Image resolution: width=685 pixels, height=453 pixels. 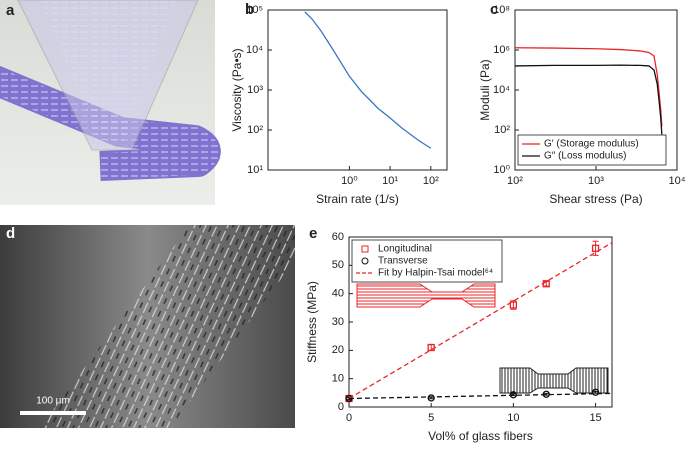 I want to click on legend-label: Longitudinal, so click(x=405, y=249).